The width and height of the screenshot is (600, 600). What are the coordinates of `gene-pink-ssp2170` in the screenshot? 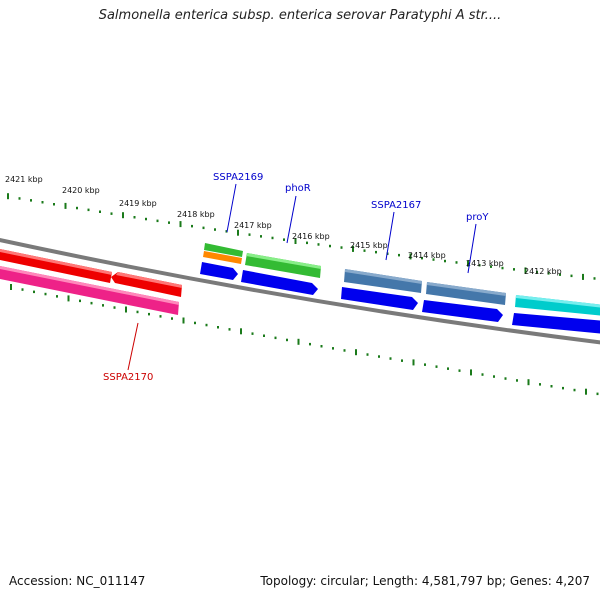 It's located at (89, 290).